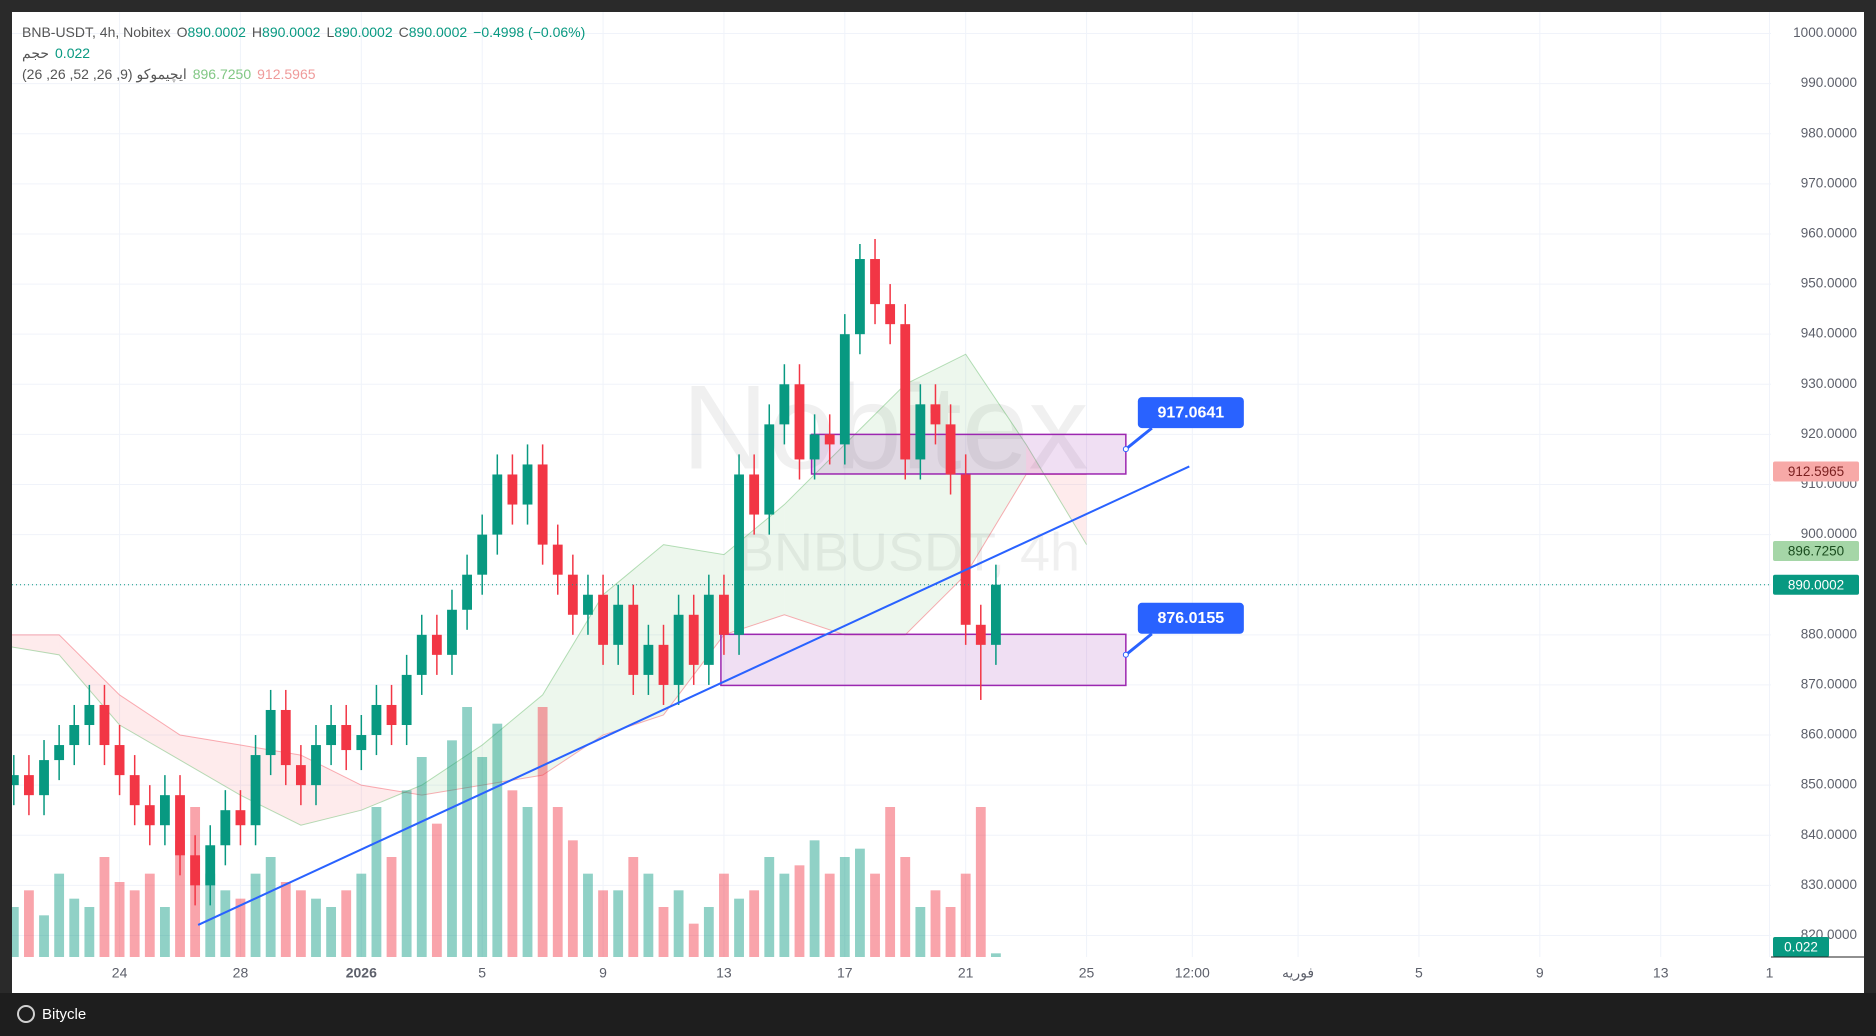  Describe the element at coordinates (286, 32) in the screenshot. I see `ohlc: H890.0002` at that location.